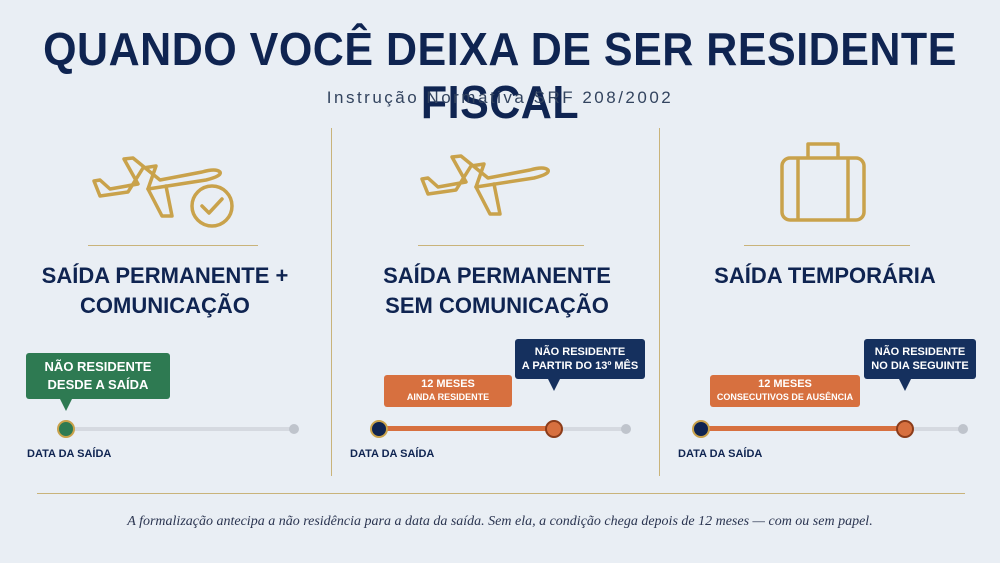  What do you see at coordinates (825, 275) in the screenshot?
I see `panel-heading: SAÍDA TEMPORÁRIA` at bounding box center [825, 275].